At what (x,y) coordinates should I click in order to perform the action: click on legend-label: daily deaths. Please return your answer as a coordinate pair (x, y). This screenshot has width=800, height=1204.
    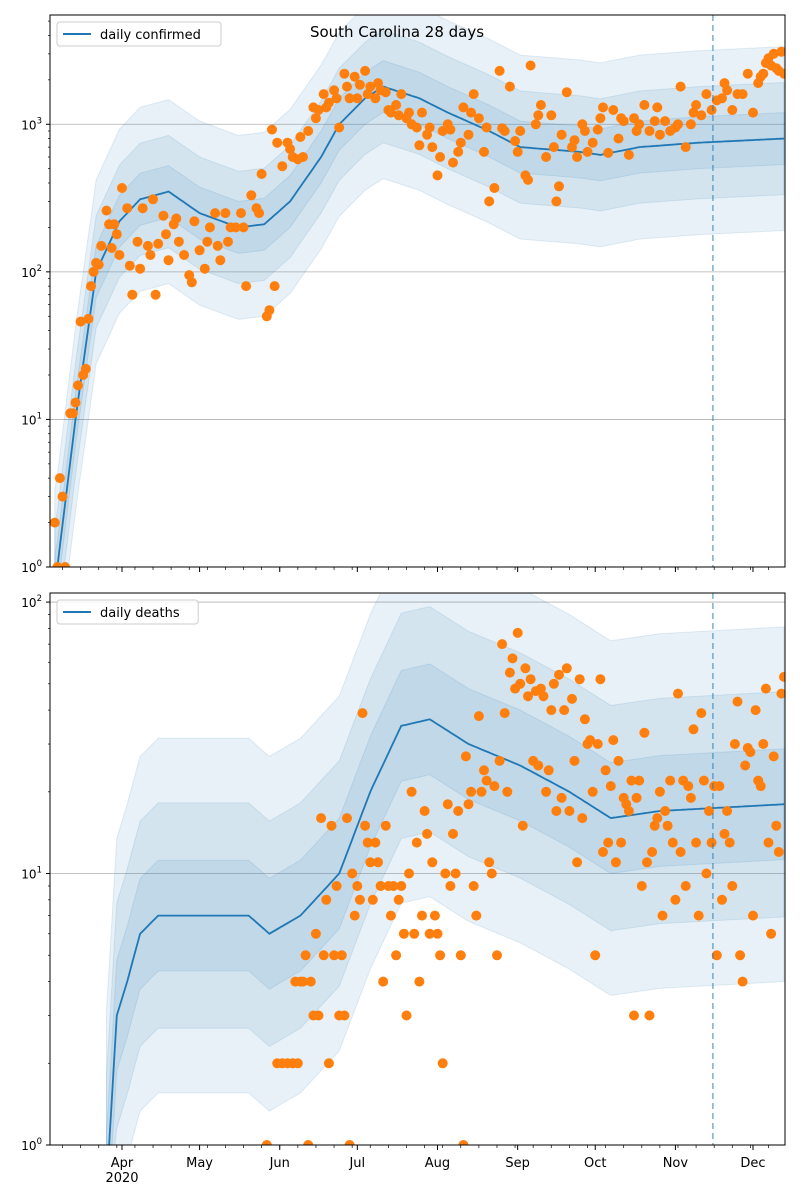
    Looking at the image, I should click on (140, 613).